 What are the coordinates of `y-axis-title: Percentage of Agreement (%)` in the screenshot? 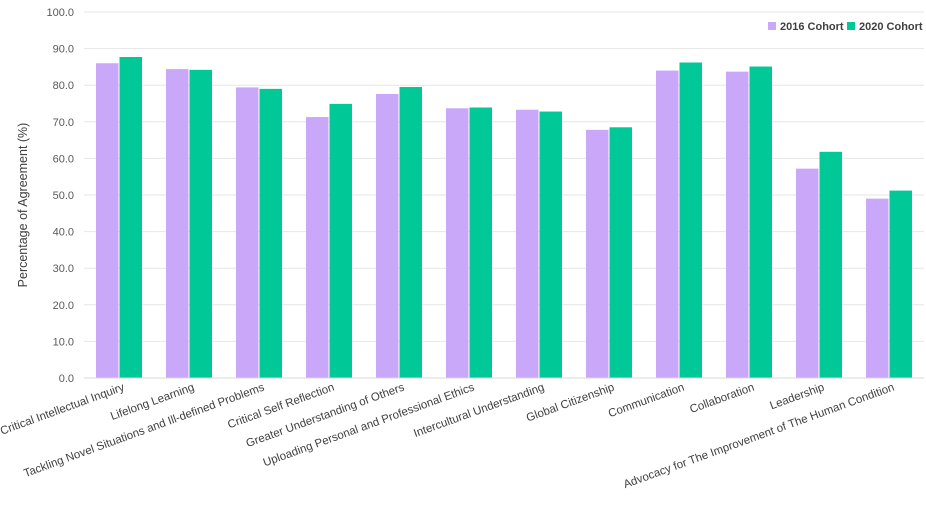 It's located at (23, 205).